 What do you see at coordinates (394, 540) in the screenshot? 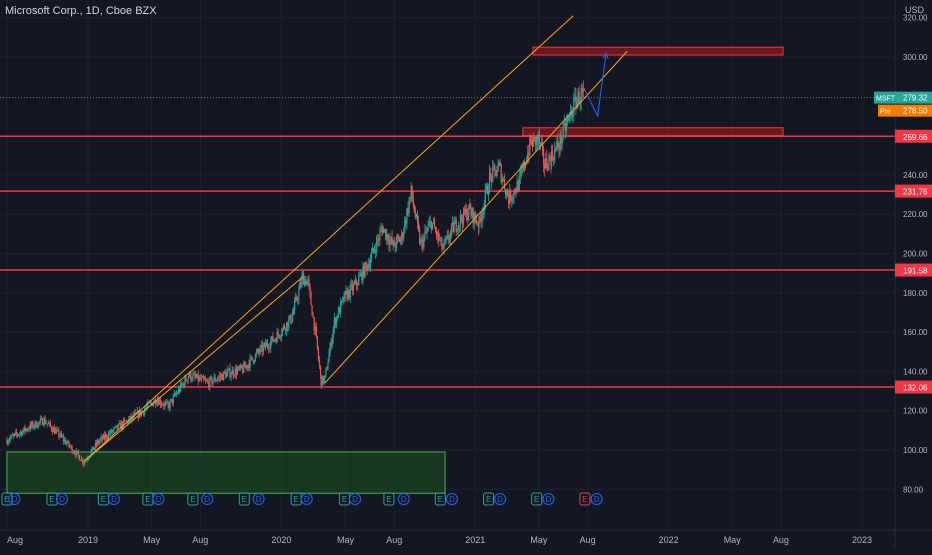
I see `x-tick-label: Aug` at bounding box center [394, 540].